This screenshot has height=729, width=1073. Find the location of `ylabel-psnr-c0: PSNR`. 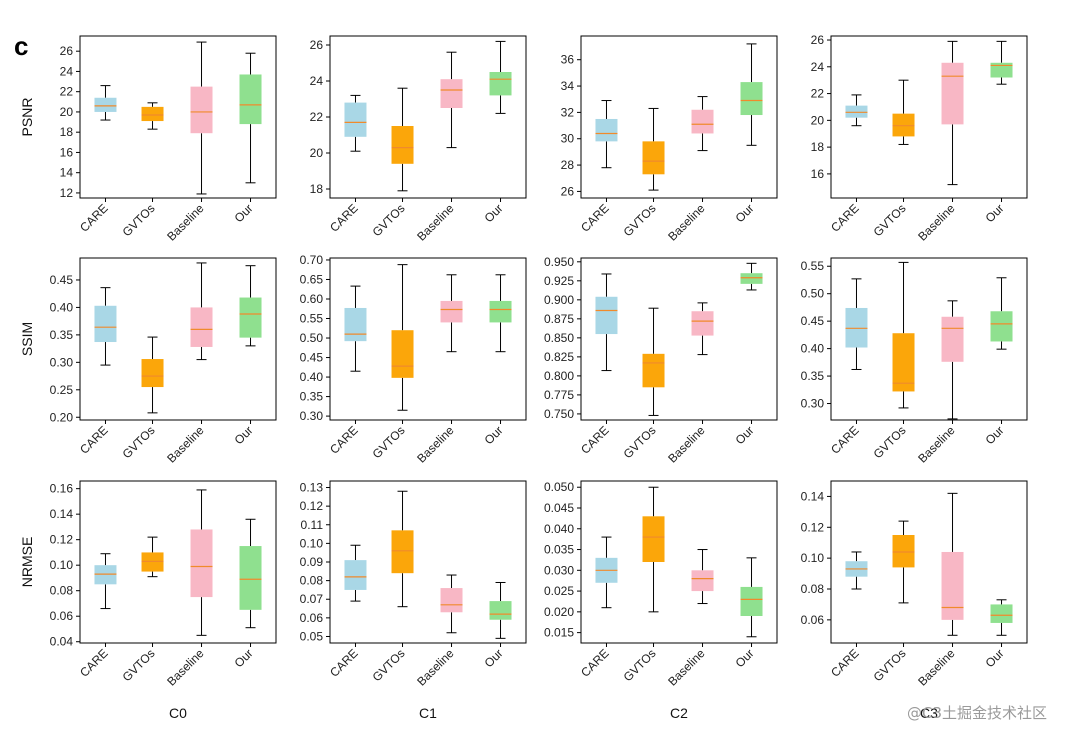

ylabel-psnr-c0: PSNR is located at coordinates (27, 117).